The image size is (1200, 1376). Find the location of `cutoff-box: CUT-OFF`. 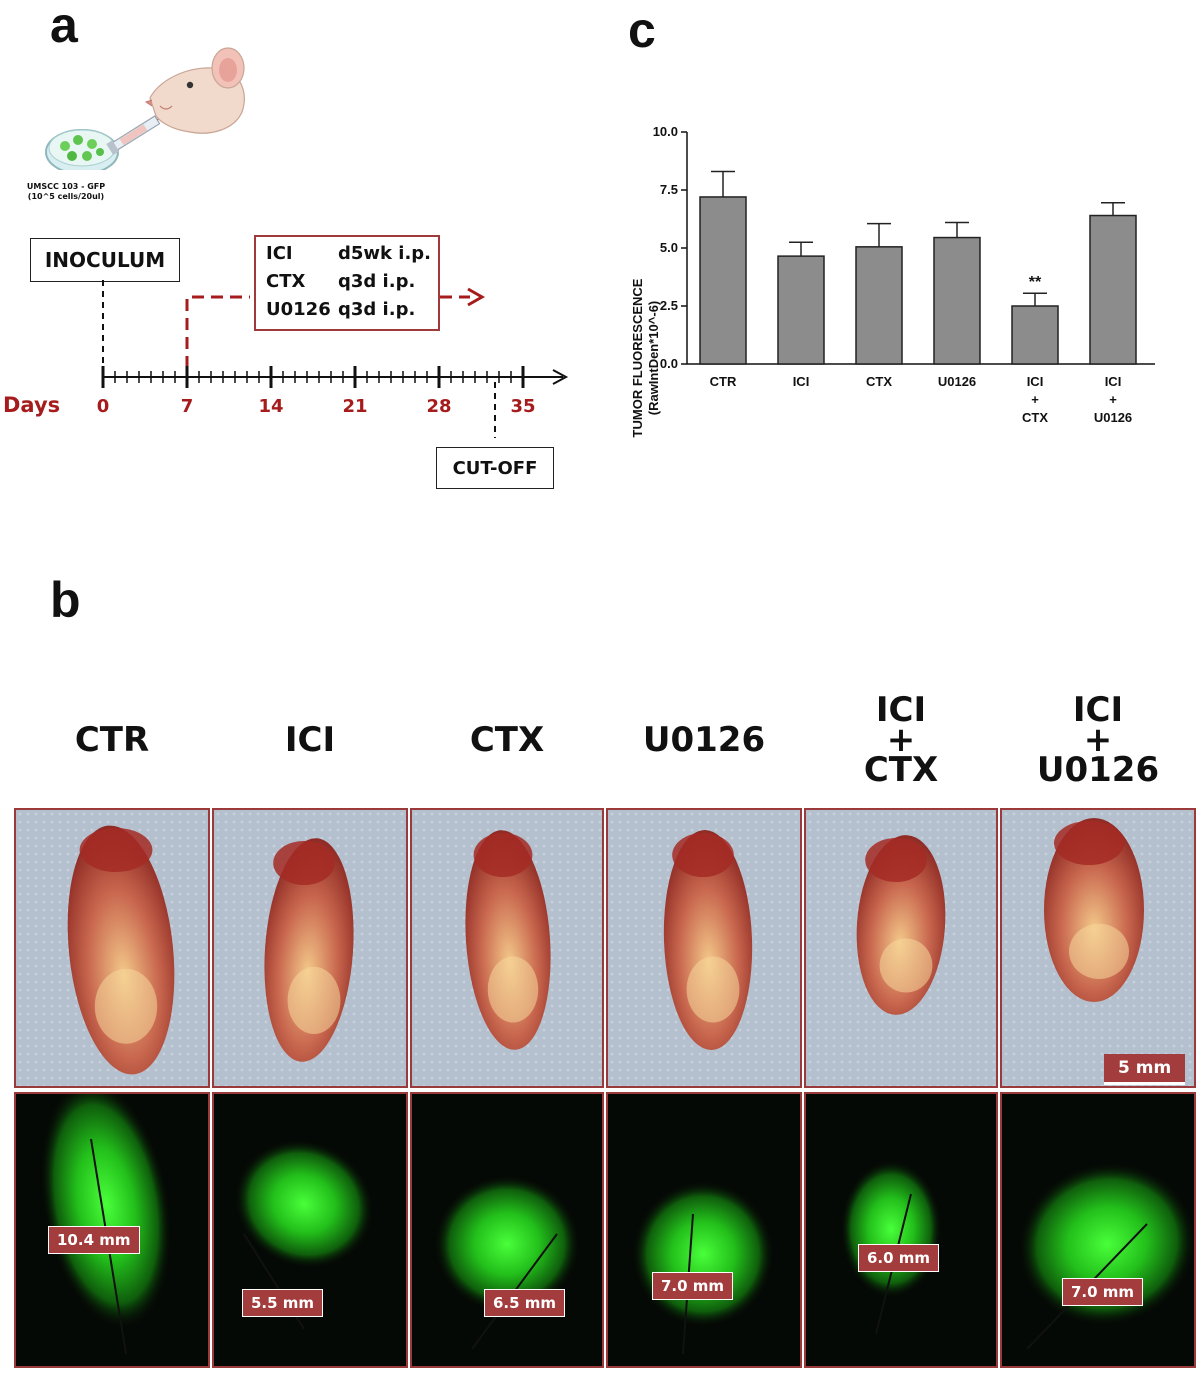

cutoff-box: CUT-OFF is located at coordinates (495, 468).